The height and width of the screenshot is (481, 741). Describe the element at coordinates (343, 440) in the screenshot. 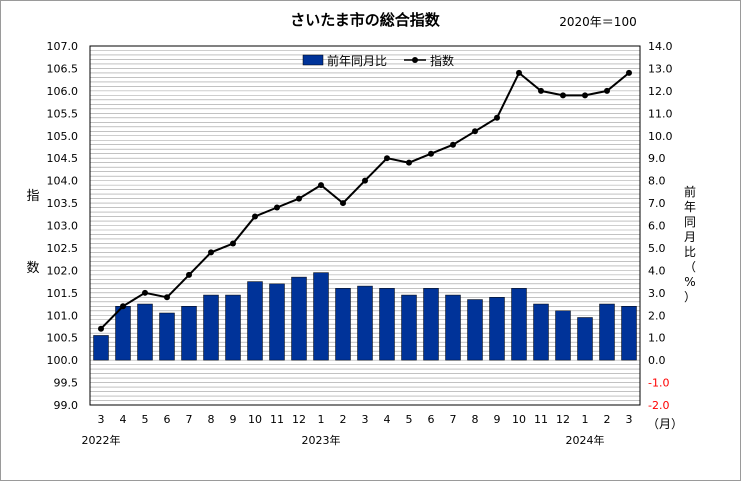

I see `year-labels: 2022年 2023年 2024年` at that location.